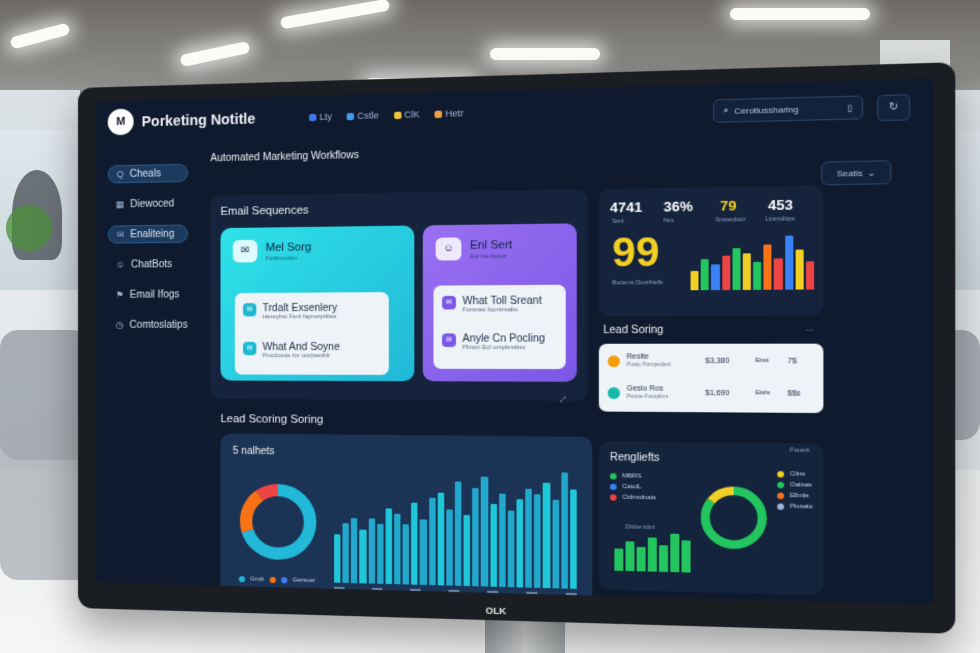  Describe the element at coordinates (780, 205) in the screenshot. I see `stat-leads-value: 453` at that location.